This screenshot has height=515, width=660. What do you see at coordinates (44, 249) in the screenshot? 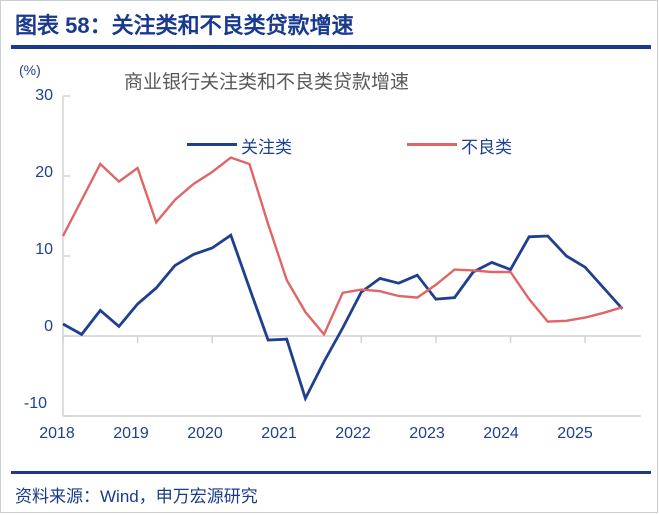
I see `y-tick-label-10: 10` at bounding box center [44, 249].